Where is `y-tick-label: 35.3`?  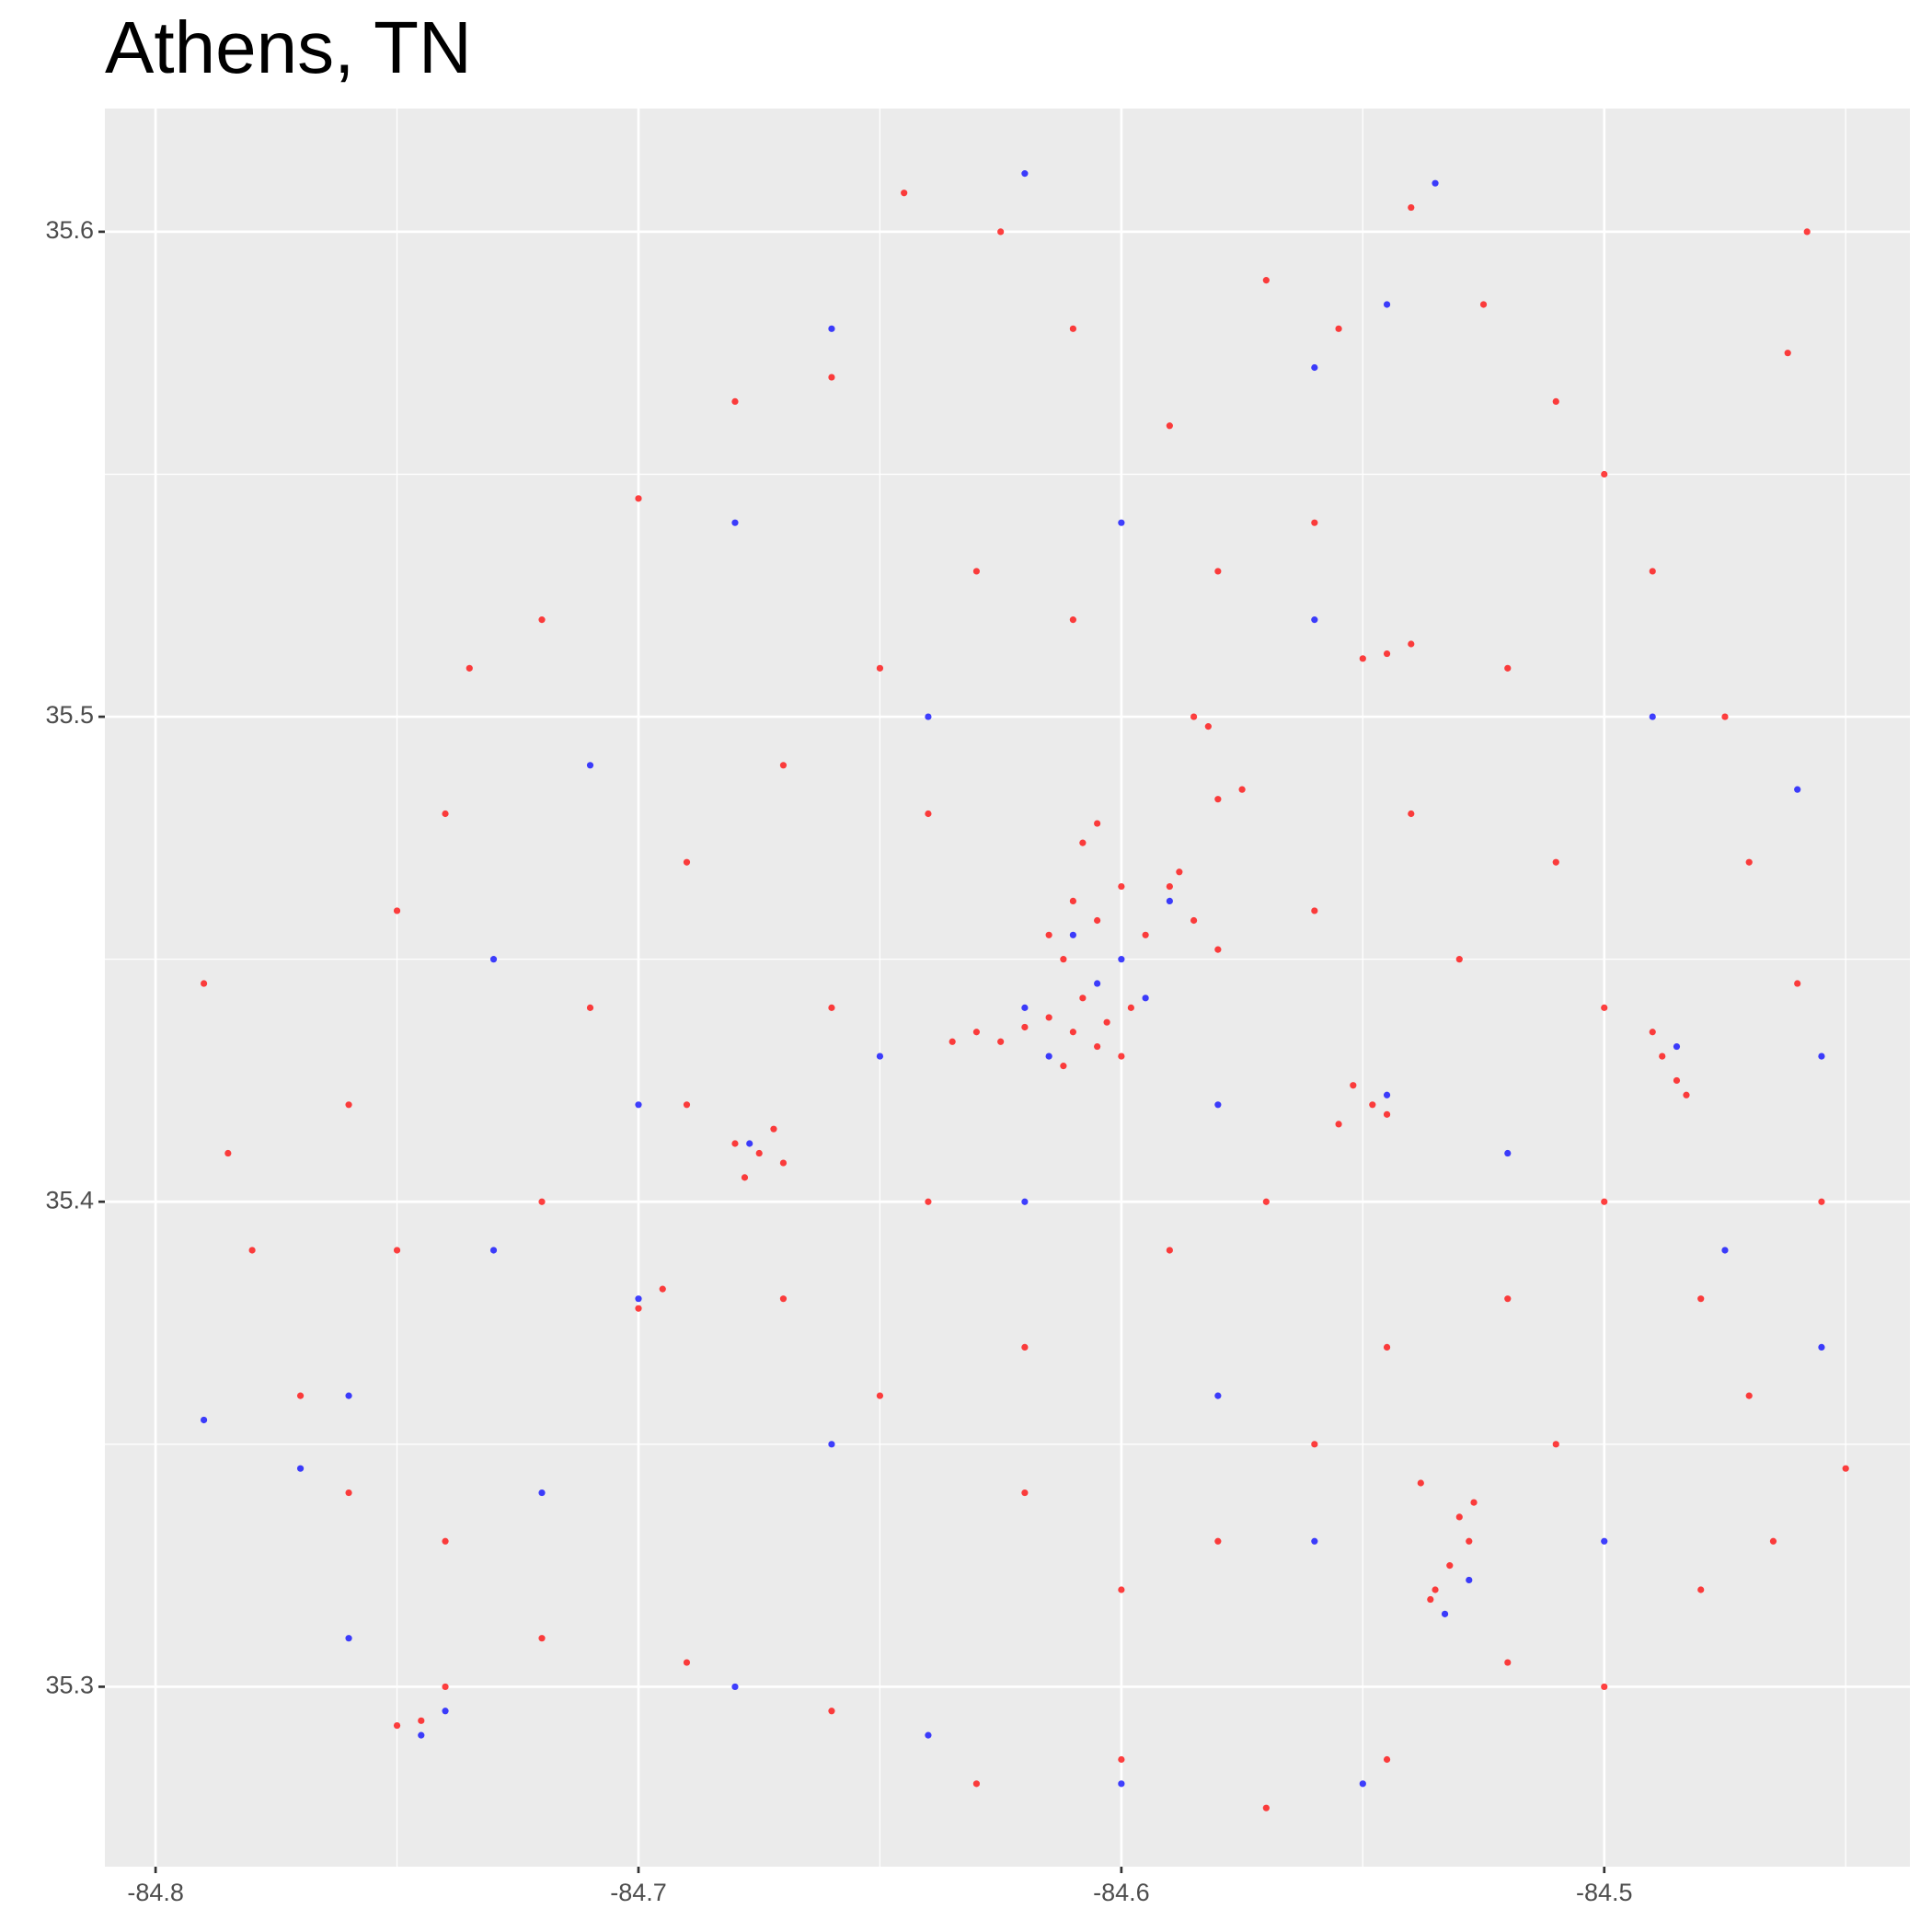
y-tick-label: 35.3 is located at coordinates (69, 1685).